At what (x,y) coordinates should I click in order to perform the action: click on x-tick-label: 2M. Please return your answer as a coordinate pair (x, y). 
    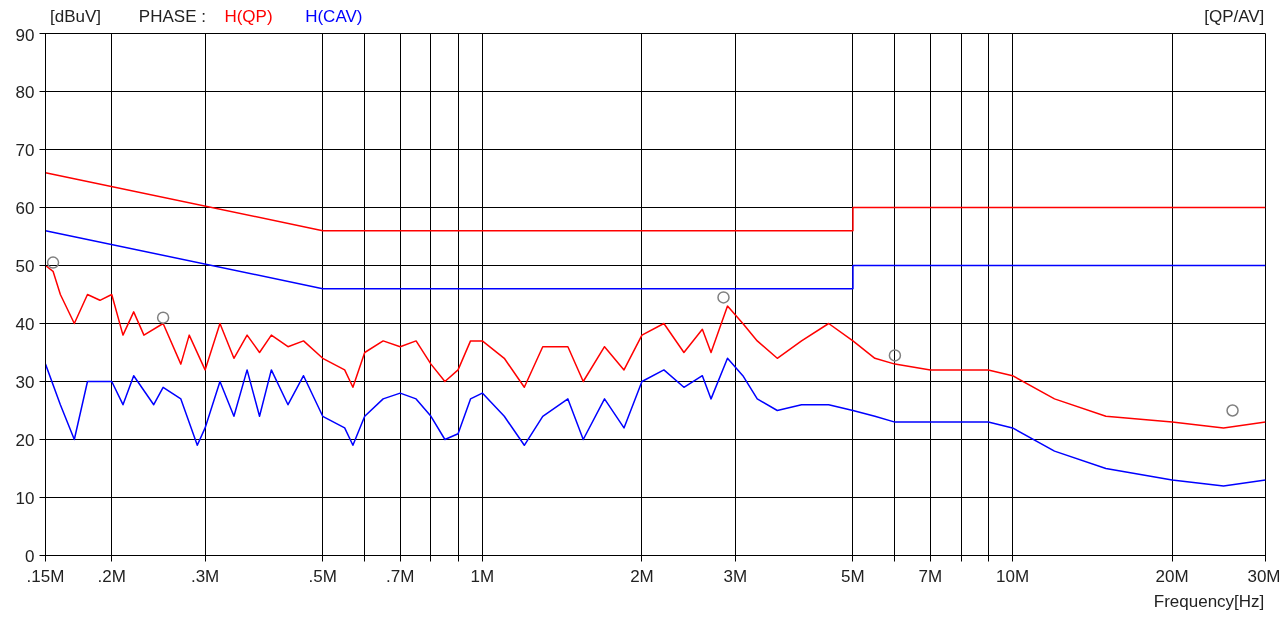
    Looking at the image, I should click on (642, 576).